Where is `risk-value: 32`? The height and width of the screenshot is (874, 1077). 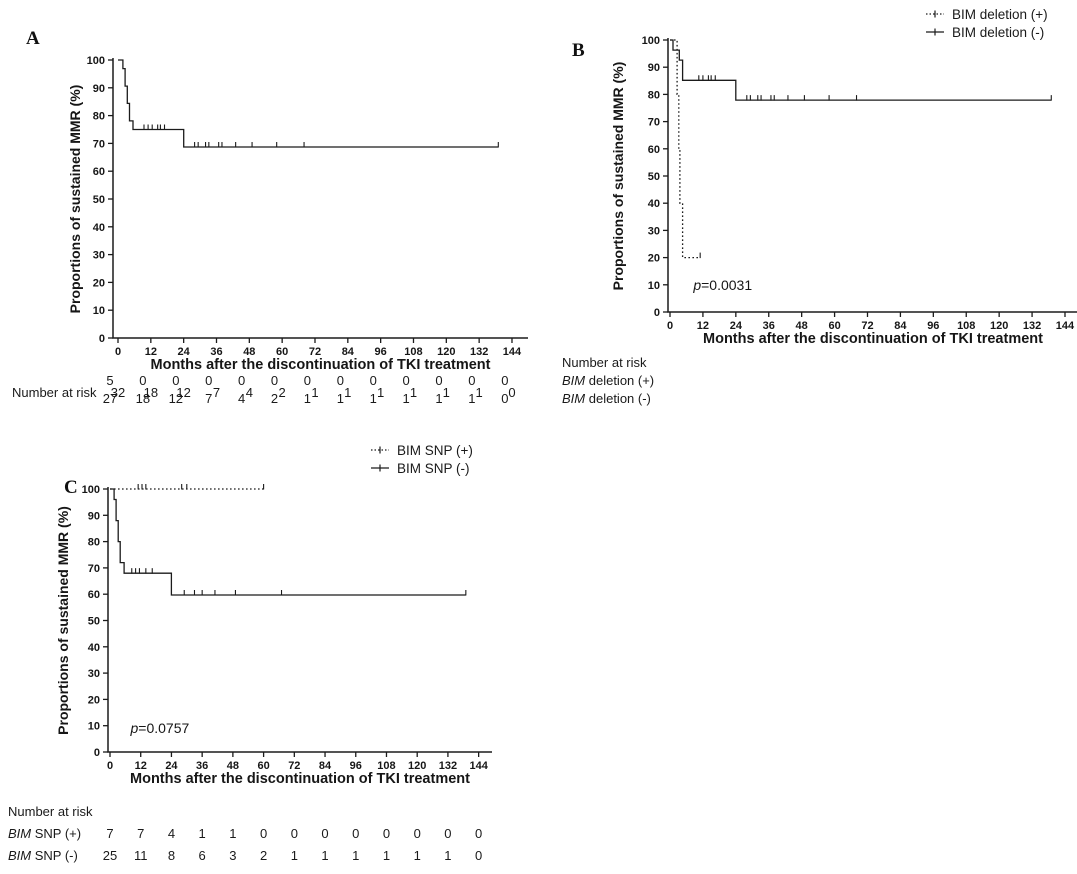
risk-value: 32 is located at coordinates (118, 392).